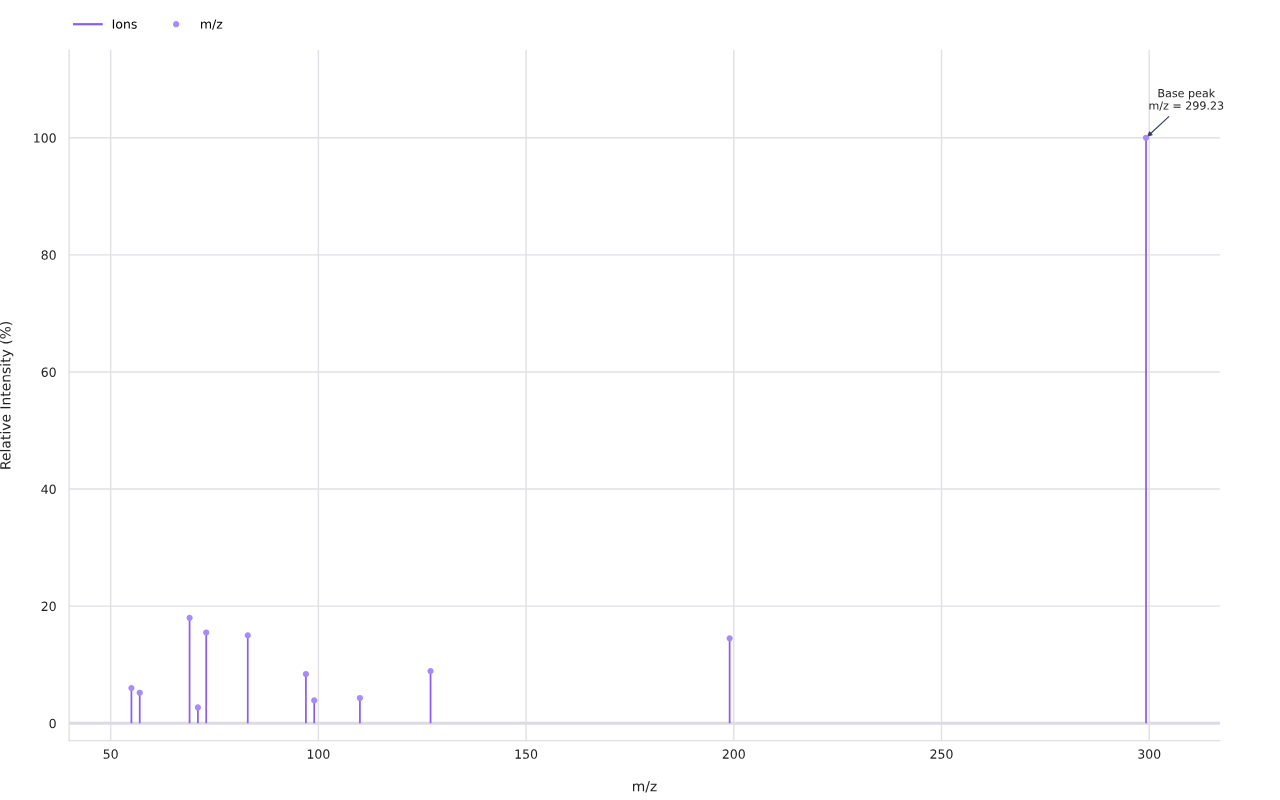  Describe the element at coordinates (212, 24) in the screenshot. I see `legend-label: m/z` at that location.